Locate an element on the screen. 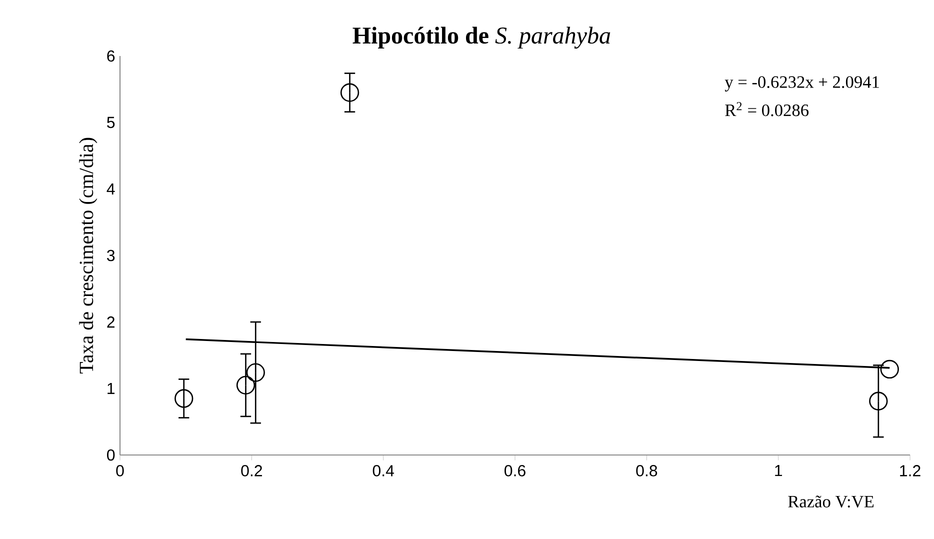 This screenshot has width=934, height=539. x-tick-label: 1 is located at coordinates (778, 470).